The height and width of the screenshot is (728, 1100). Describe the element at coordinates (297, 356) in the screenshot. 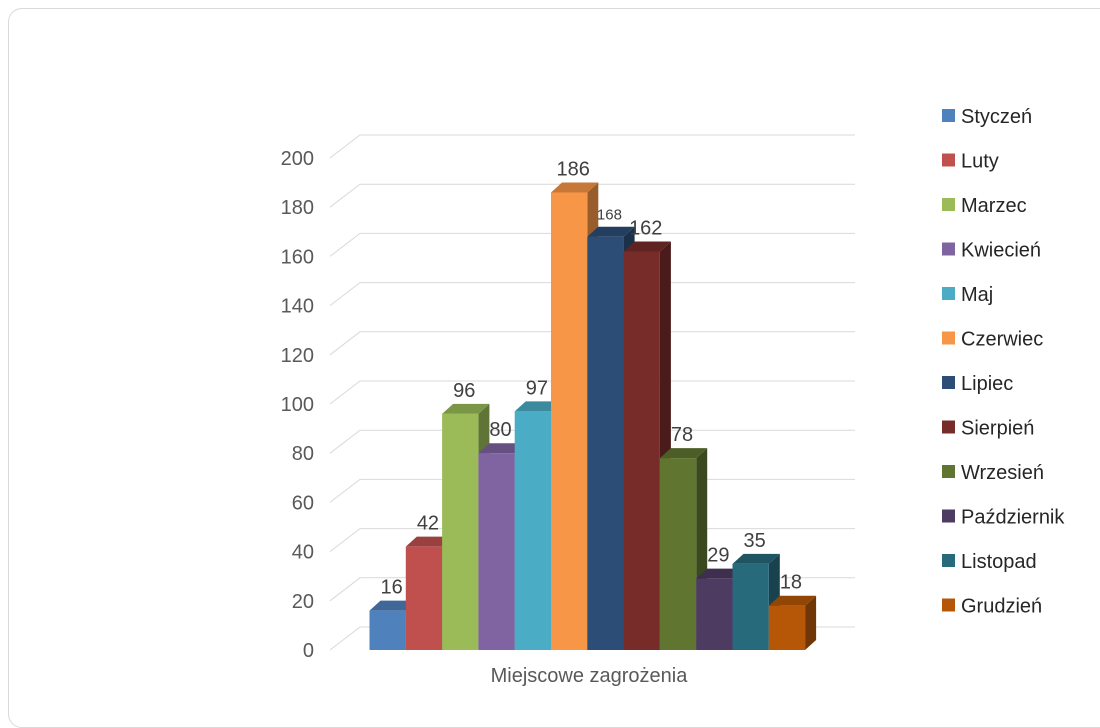

I see `y-tick-label: 120` at that location.